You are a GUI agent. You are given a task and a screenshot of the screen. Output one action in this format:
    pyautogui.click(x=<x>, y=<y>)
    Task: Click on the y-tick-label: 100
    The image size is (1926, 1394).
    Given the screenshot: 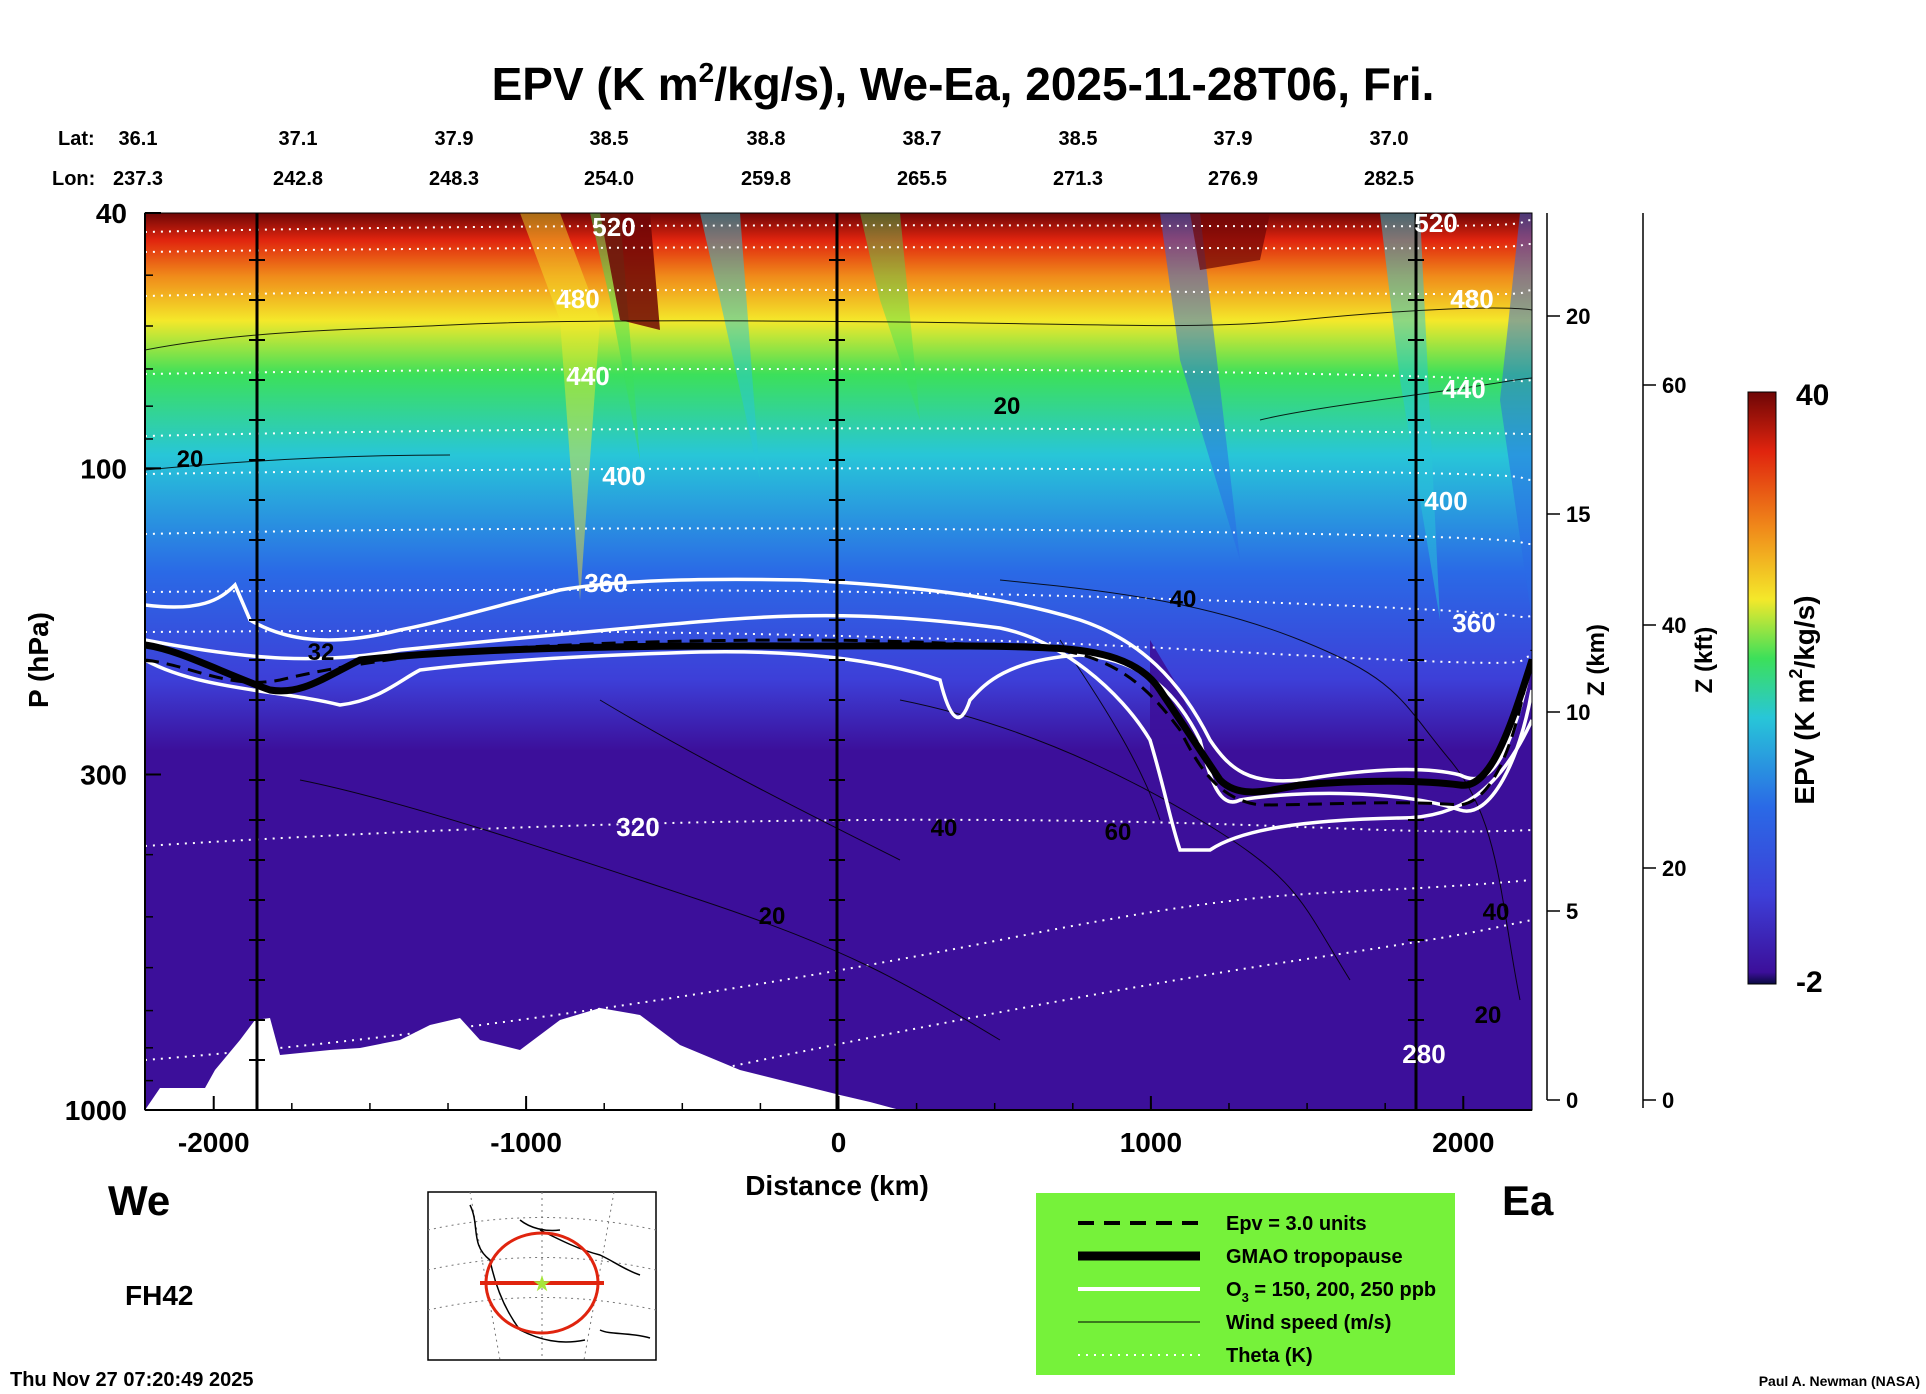 What is the action you would take?
    pyautogui.click(x=103, y=468)
    